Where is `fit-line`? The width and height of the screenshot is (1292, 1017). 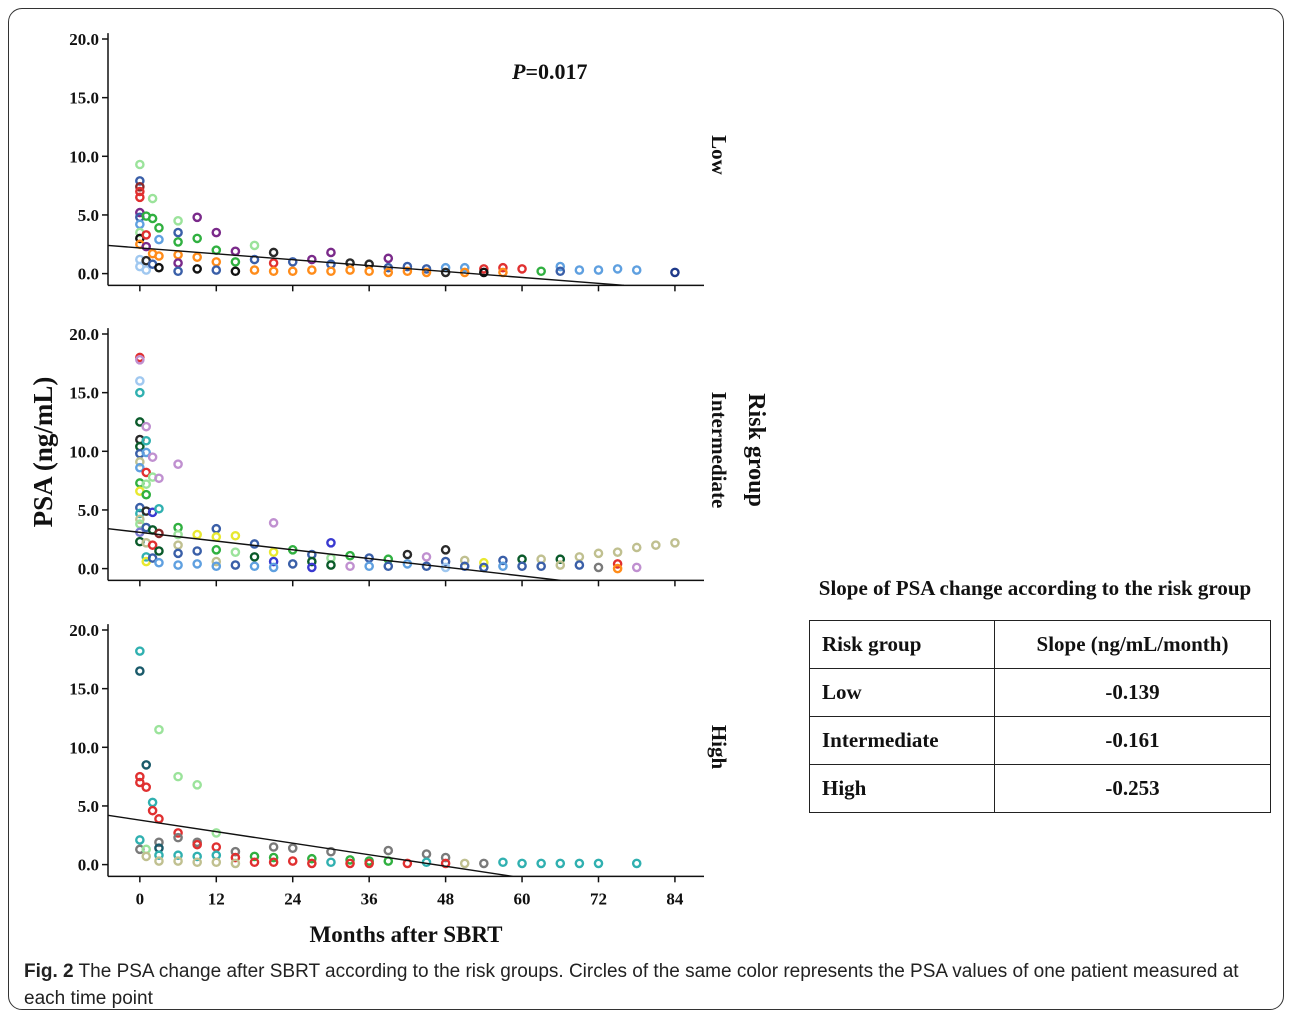 fit-line is located at coordinates (334, 555).